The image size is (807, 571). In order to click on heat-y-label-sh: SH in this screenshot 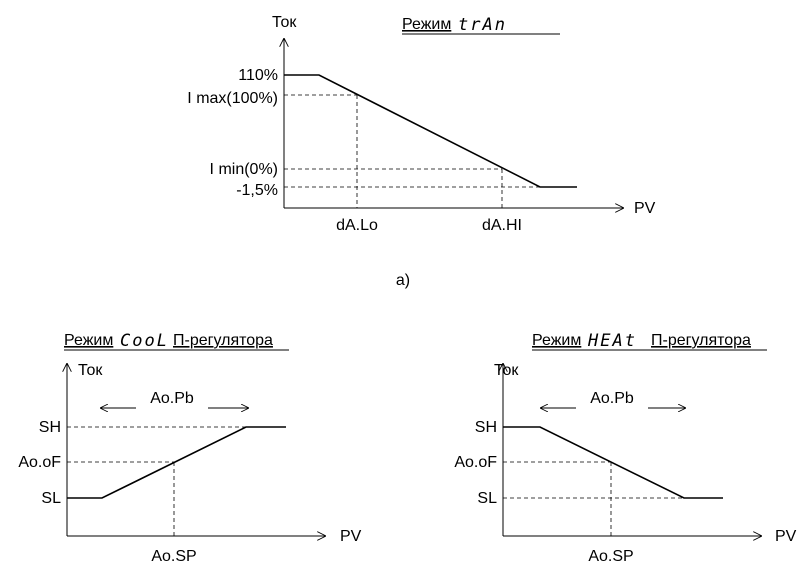, I will do `click(486, 427)`.